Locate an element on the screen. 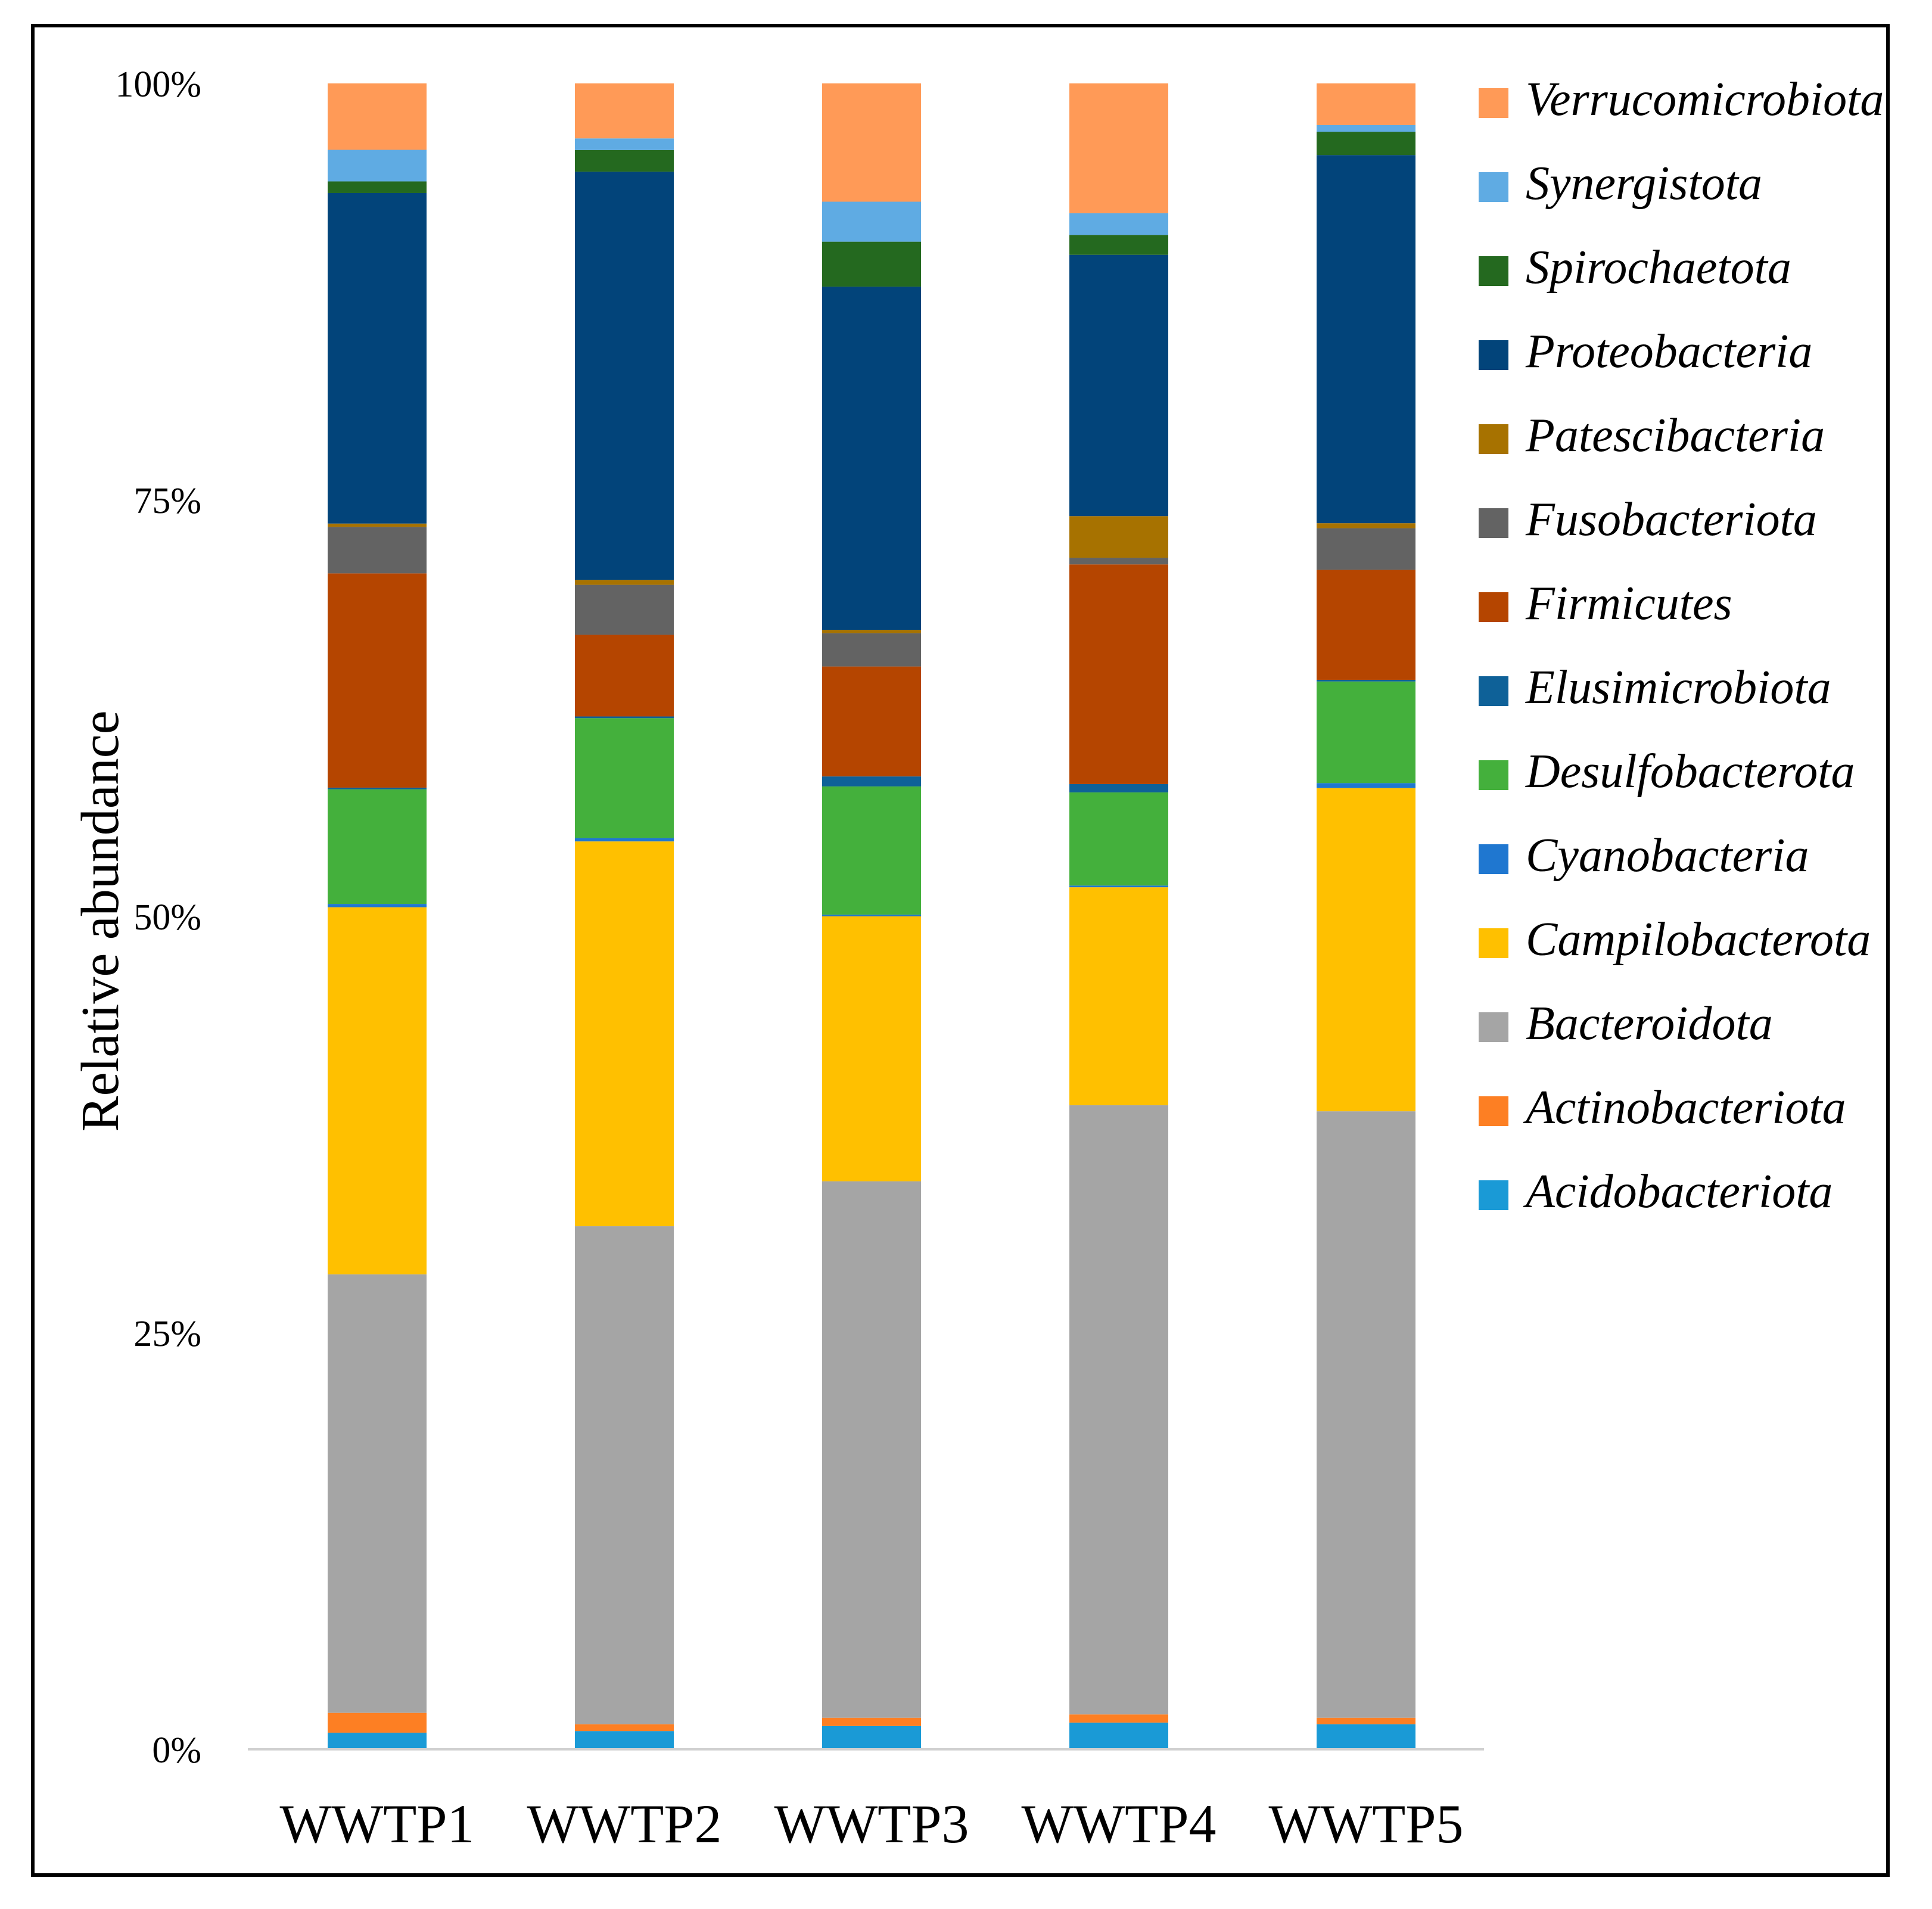 Image resolution: width=1932 pixels, height=1909 pixels. x-axis-categories: WWTP1 WWTP2 WWTP3 WWTP4 WWTP5 is located at coordinates (871, 1823).